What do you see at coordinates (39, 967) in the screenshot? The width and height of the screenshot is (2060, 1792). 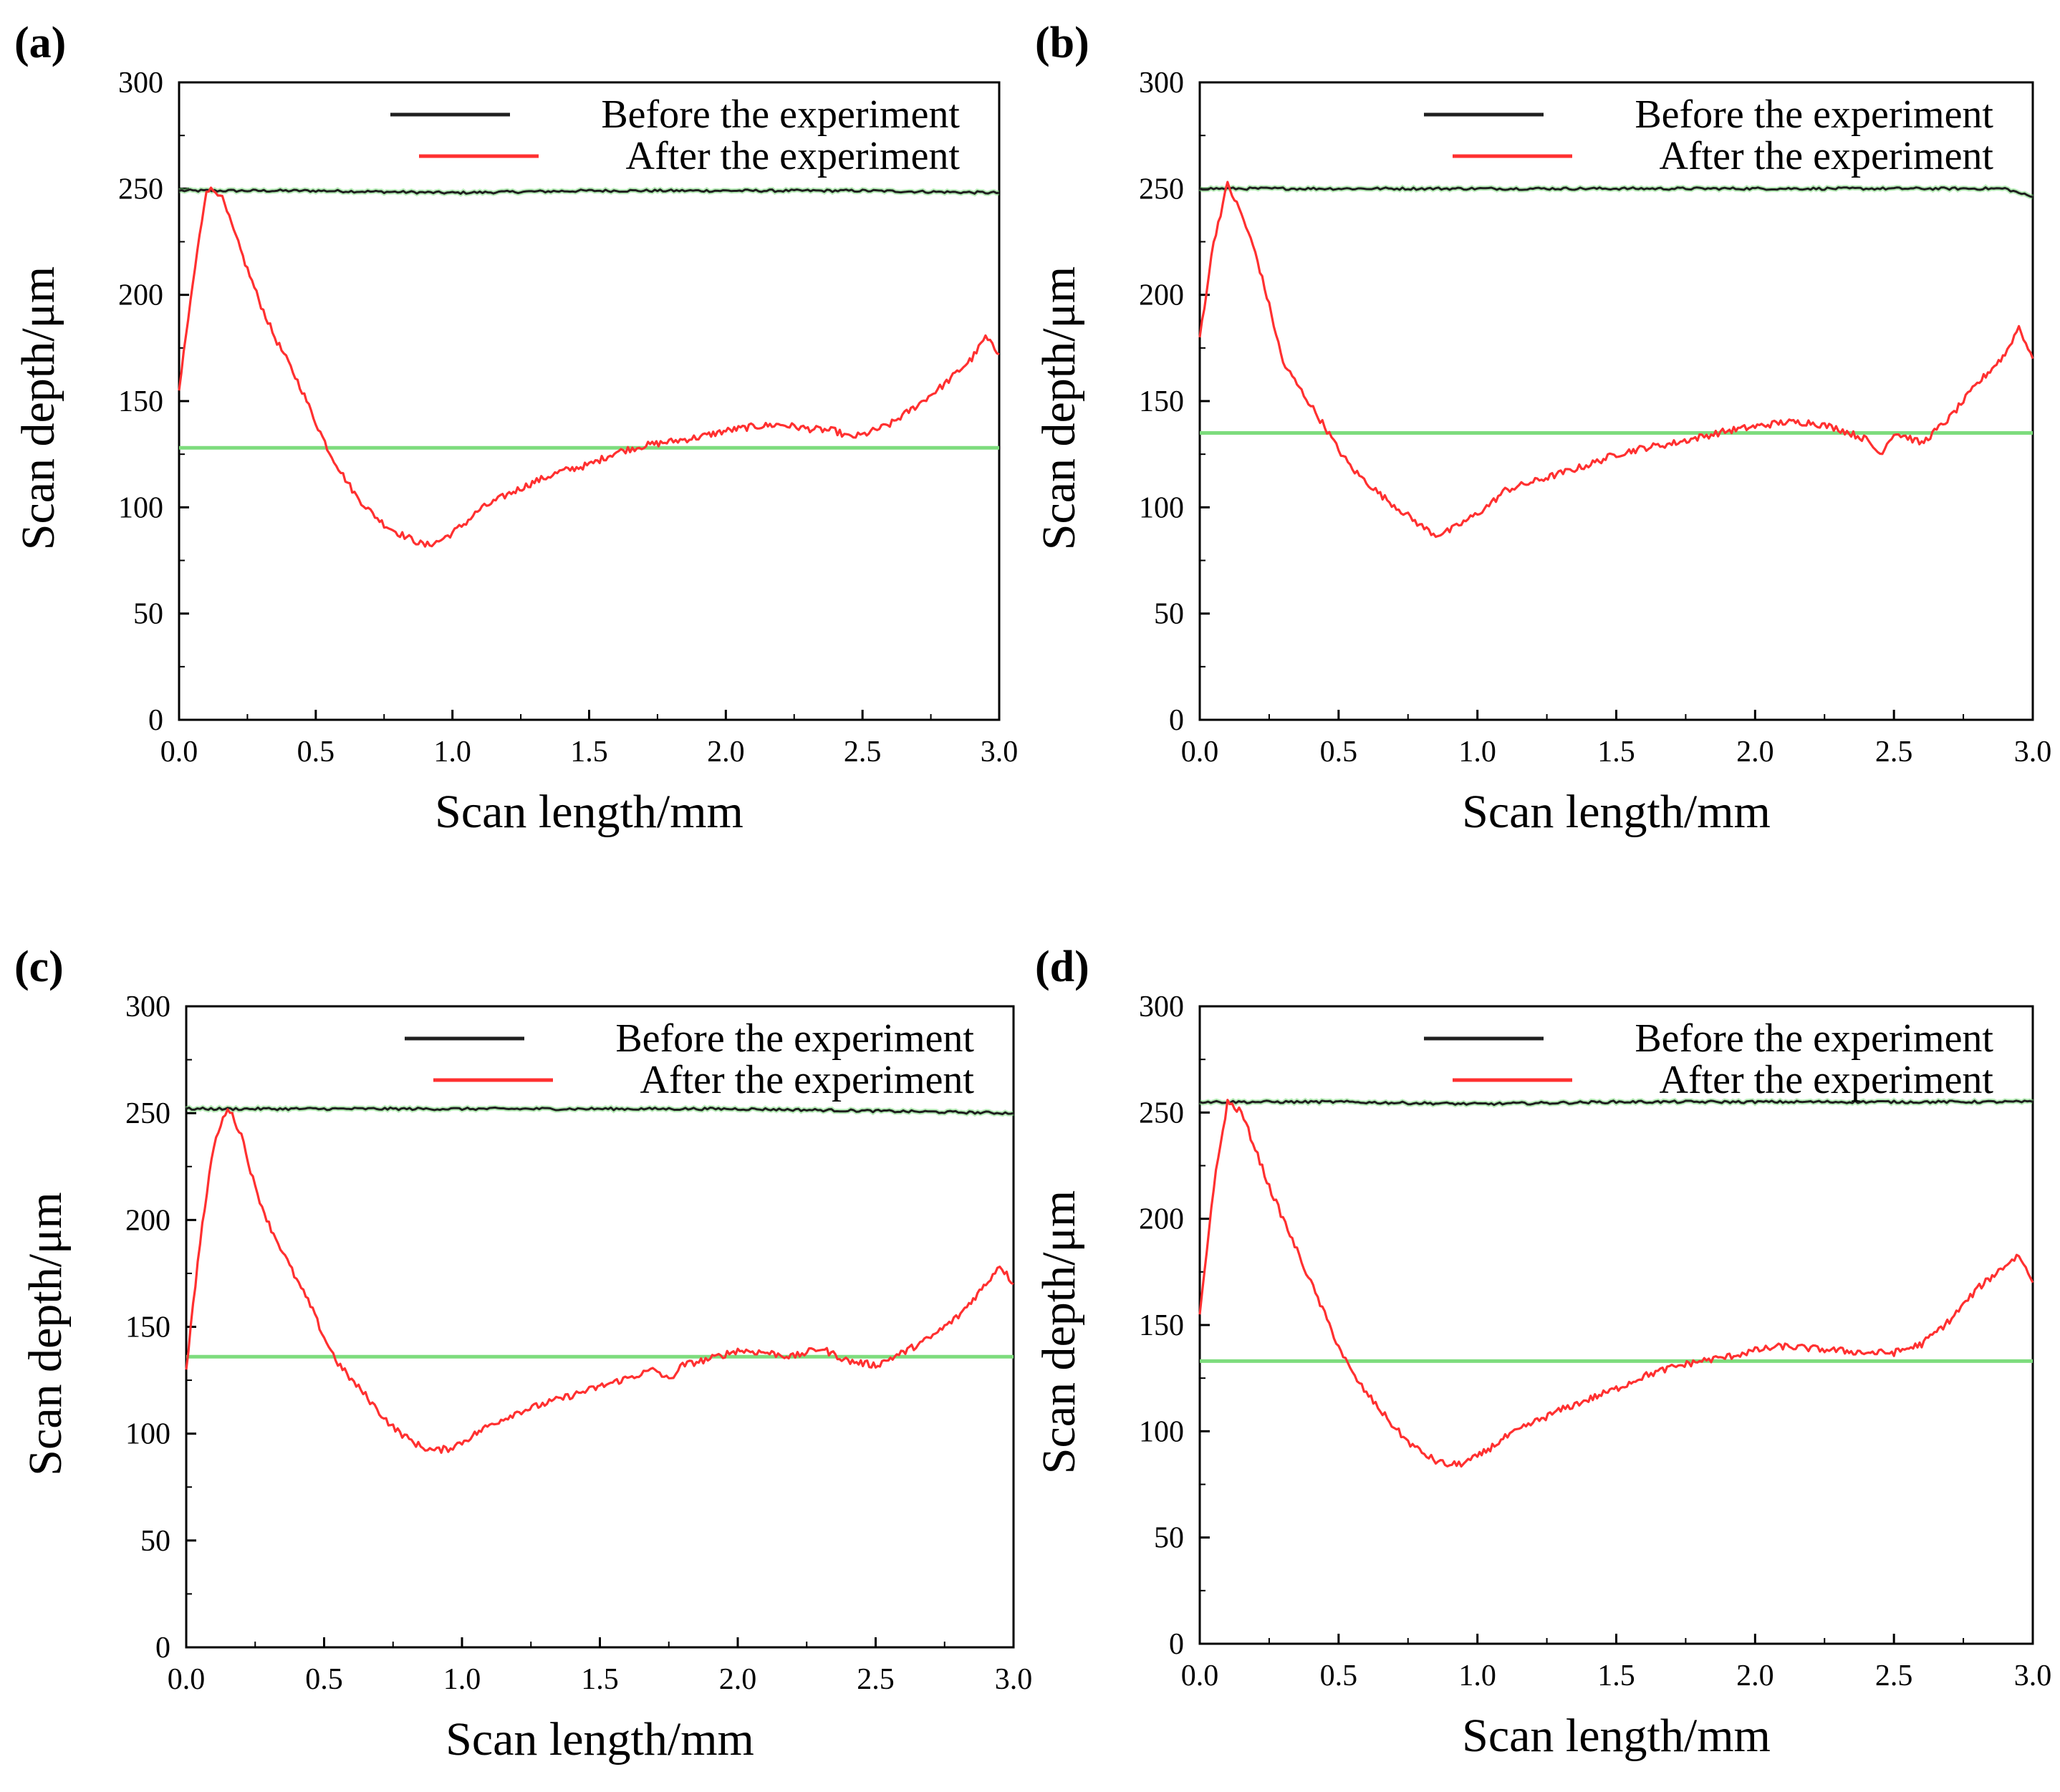 I see `panel-label: (c)` at bounding box center [39, 967].